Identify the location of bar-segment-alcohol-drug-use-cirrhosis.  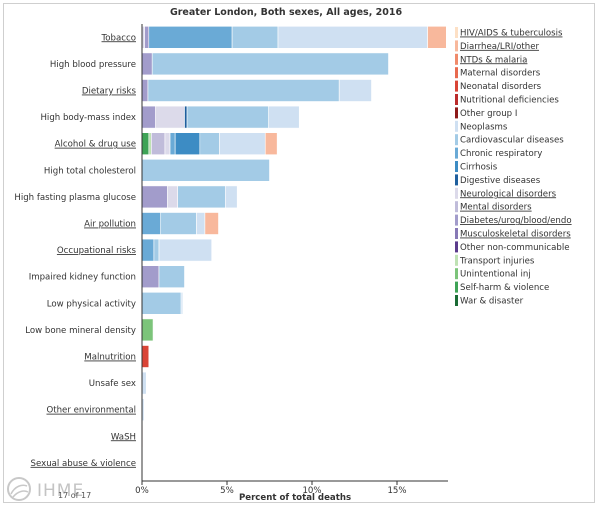
(187, 143).